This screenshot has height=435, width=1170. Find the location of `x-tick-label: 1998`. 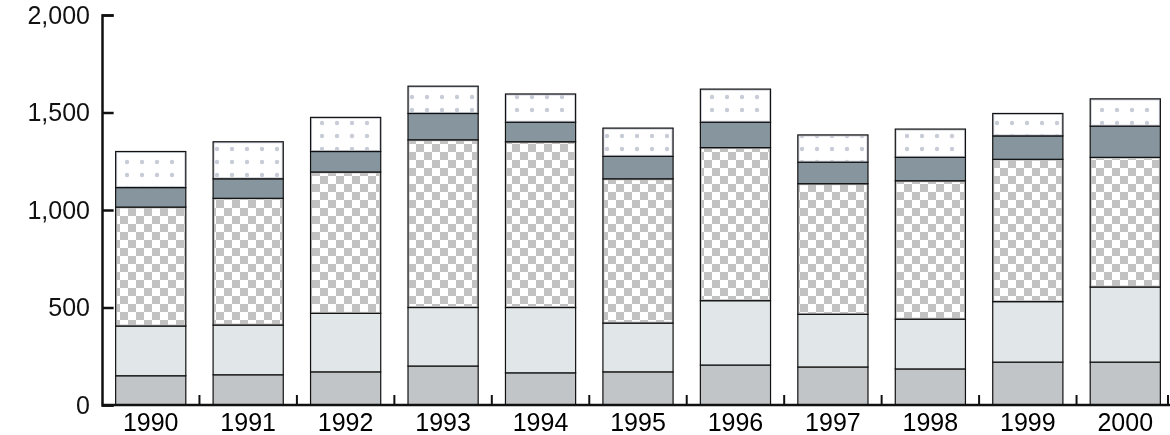

x-tick-label: 1998 is located at coordinates (930, 421).